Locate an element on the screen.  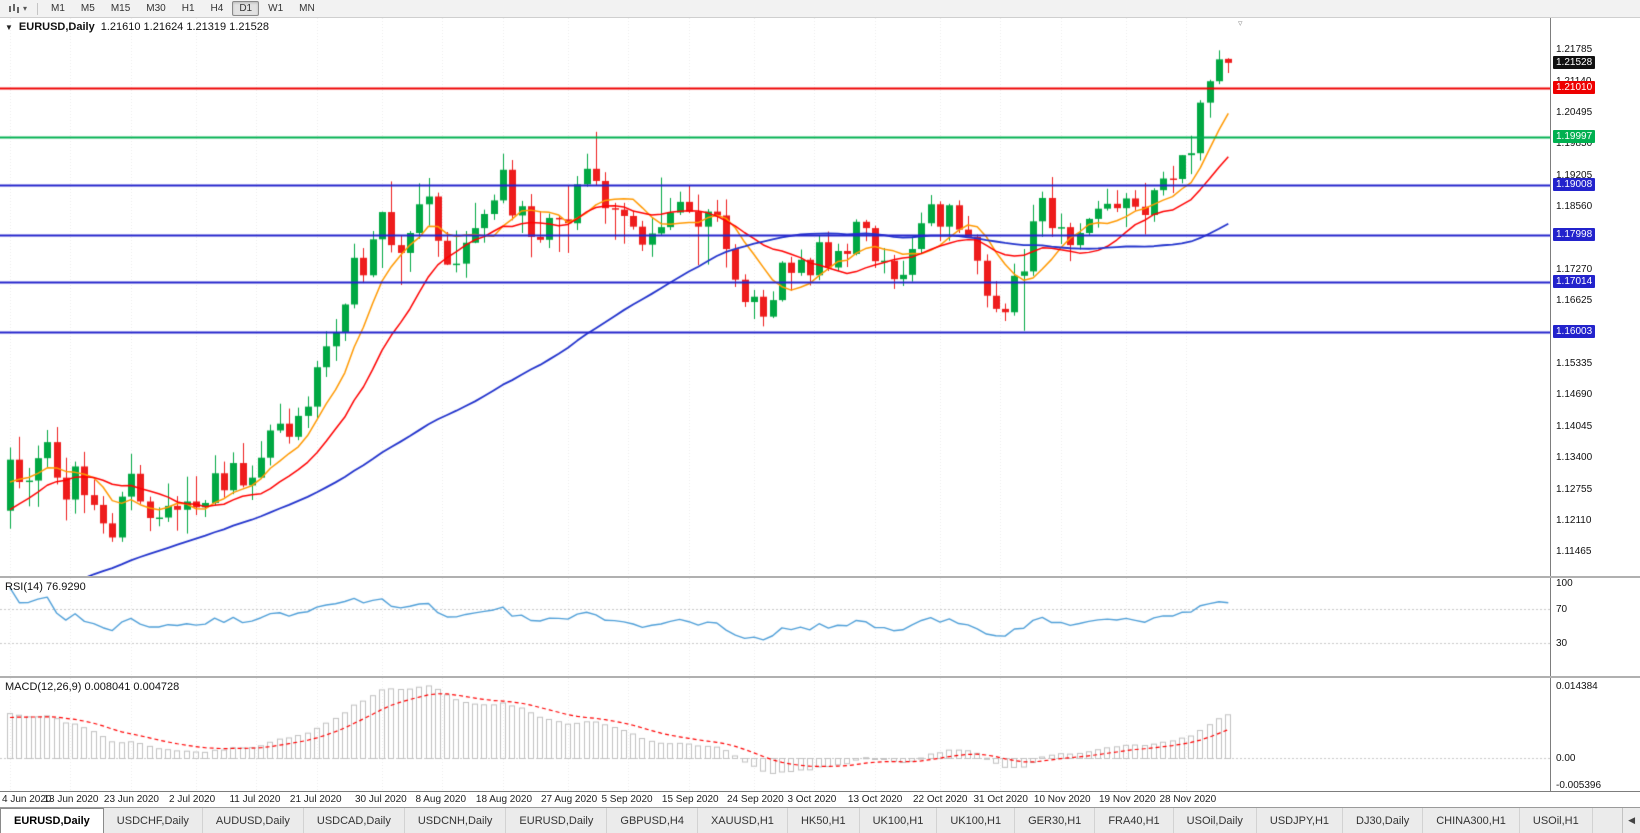
price-tag: 1.19997 is located at coordinates (1574, 137).